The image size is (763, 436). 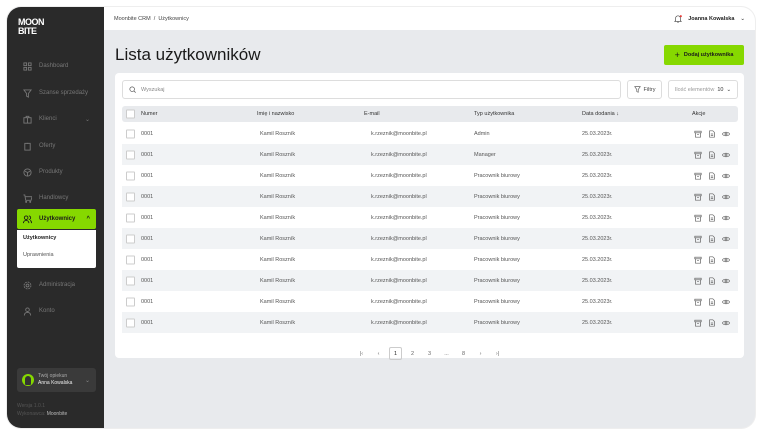 I want to click on sidebar-item-cart: Handlowcy, so click(x=56, y=198).